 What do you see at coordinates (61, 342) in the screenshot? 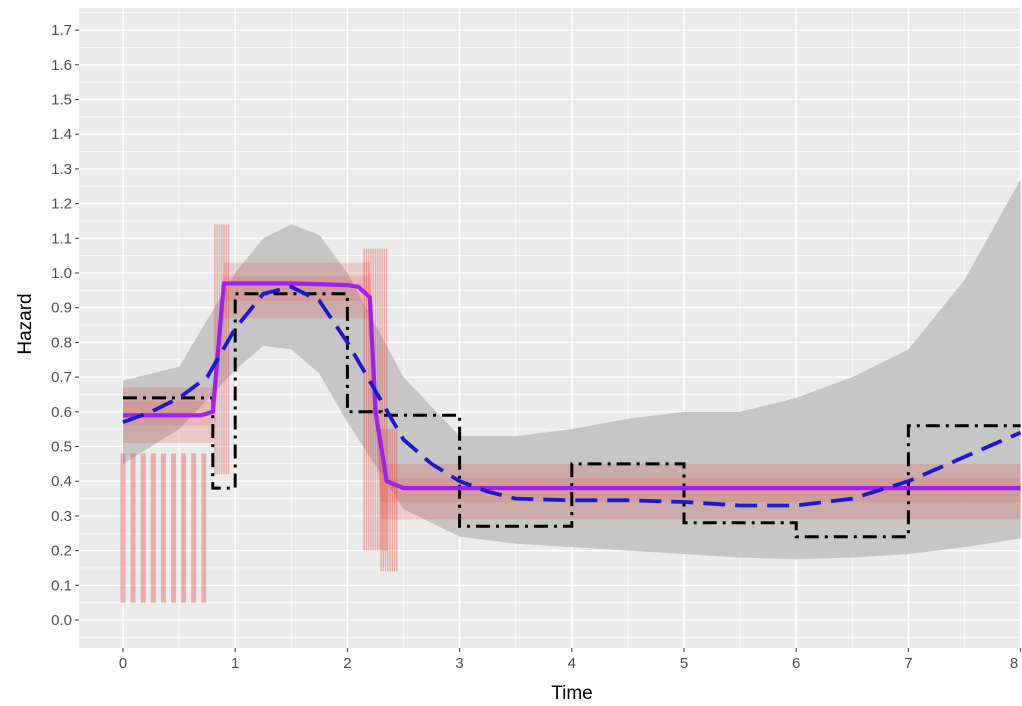
I see `y-tick-label: 0.8` at bounding box center [61, 342].